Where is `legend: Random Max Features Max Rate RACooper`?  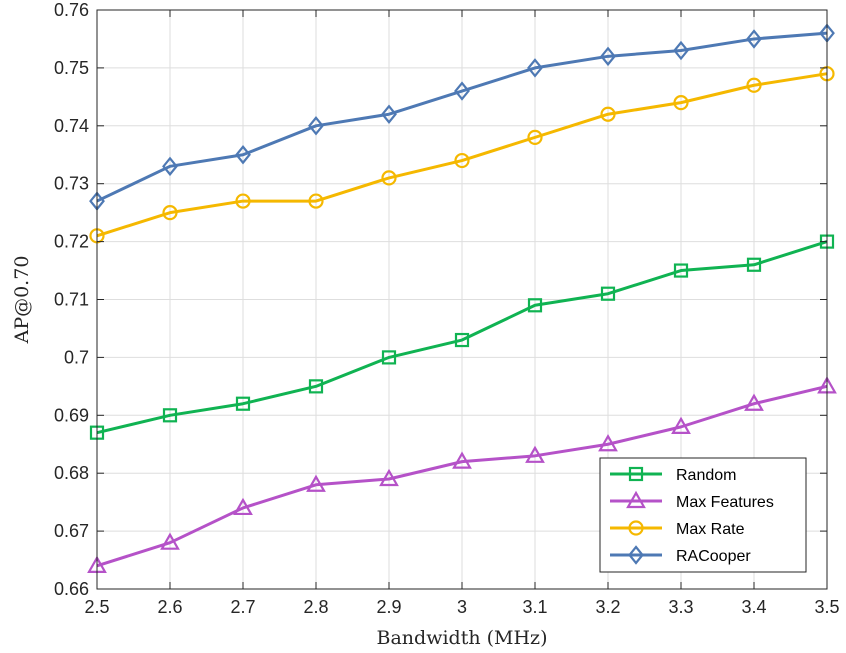 legend: Random Max Features Max Rate RACooper is located at coordinates (703, 515).